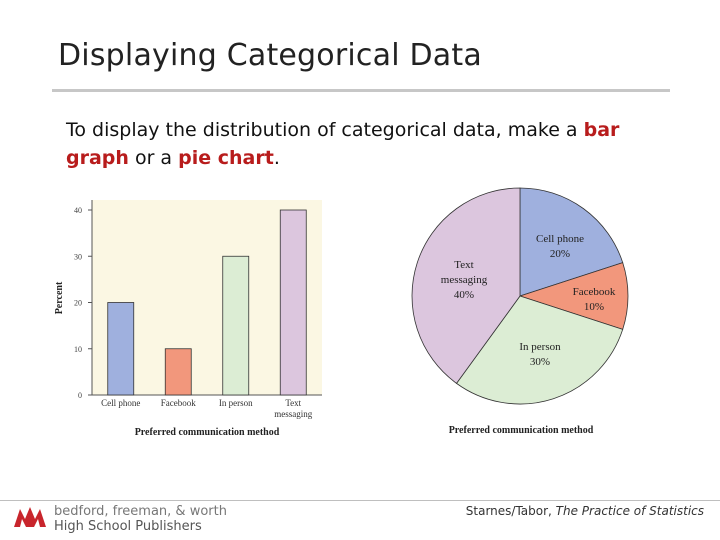 Image resolution: width=720 pixels, height=540 pixels. I want to click on pie-x-axis-title: Preferred communication method, so click(521, 430).